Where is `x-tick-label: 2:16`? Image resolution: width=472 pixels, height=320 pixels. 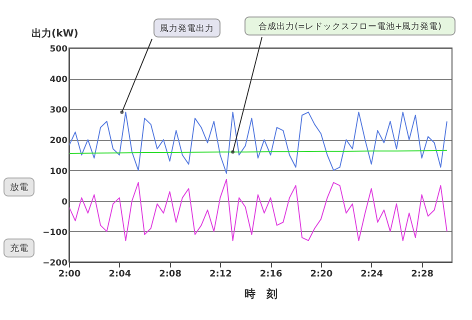 x-tick-label: 2:16 is located at coordinates (271, 275).